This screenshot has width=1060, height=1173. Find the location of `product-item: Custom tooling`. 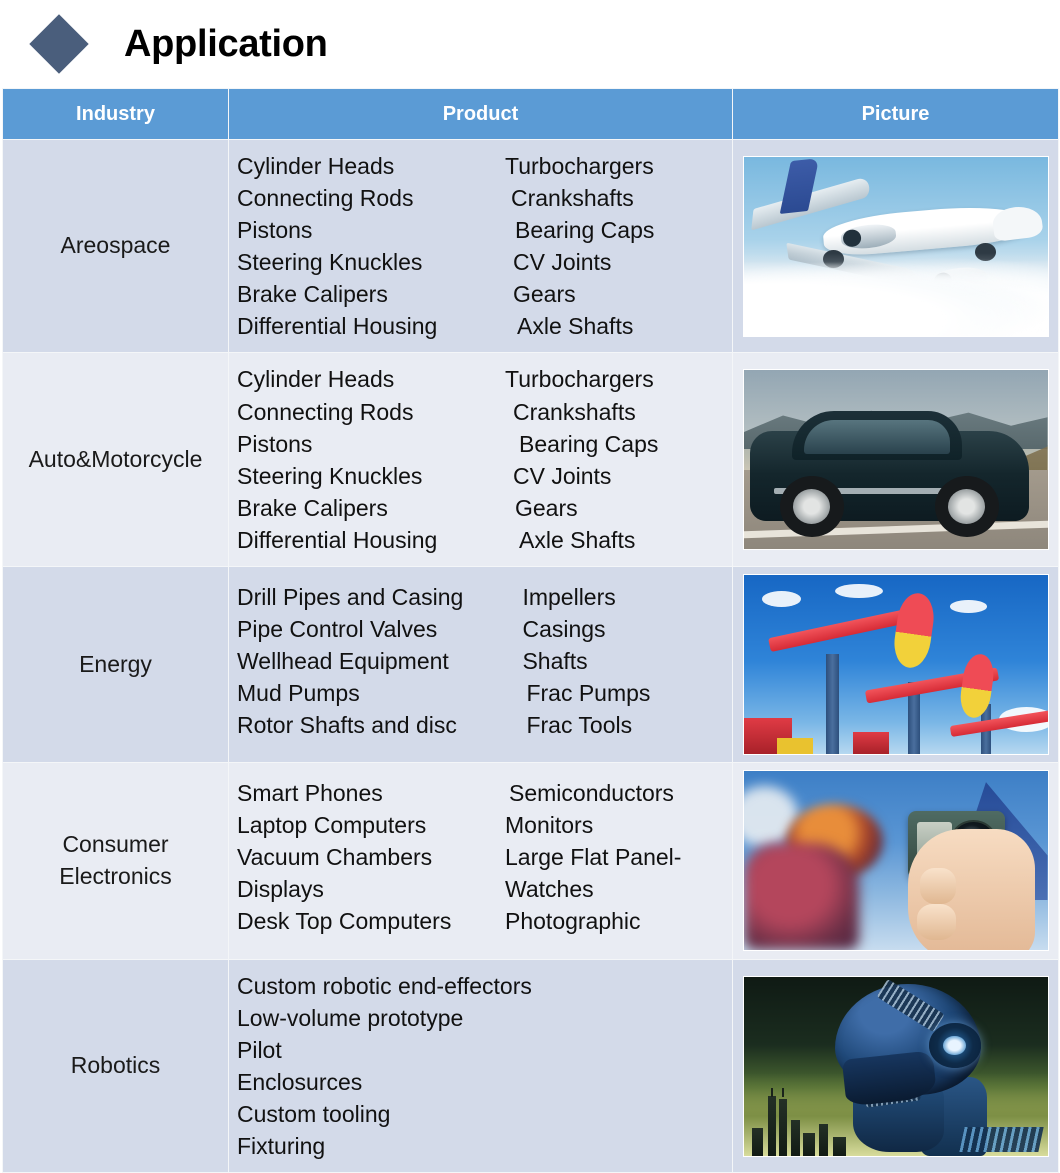

product-item: Custom tooling is located at coordinates (314, 1114).